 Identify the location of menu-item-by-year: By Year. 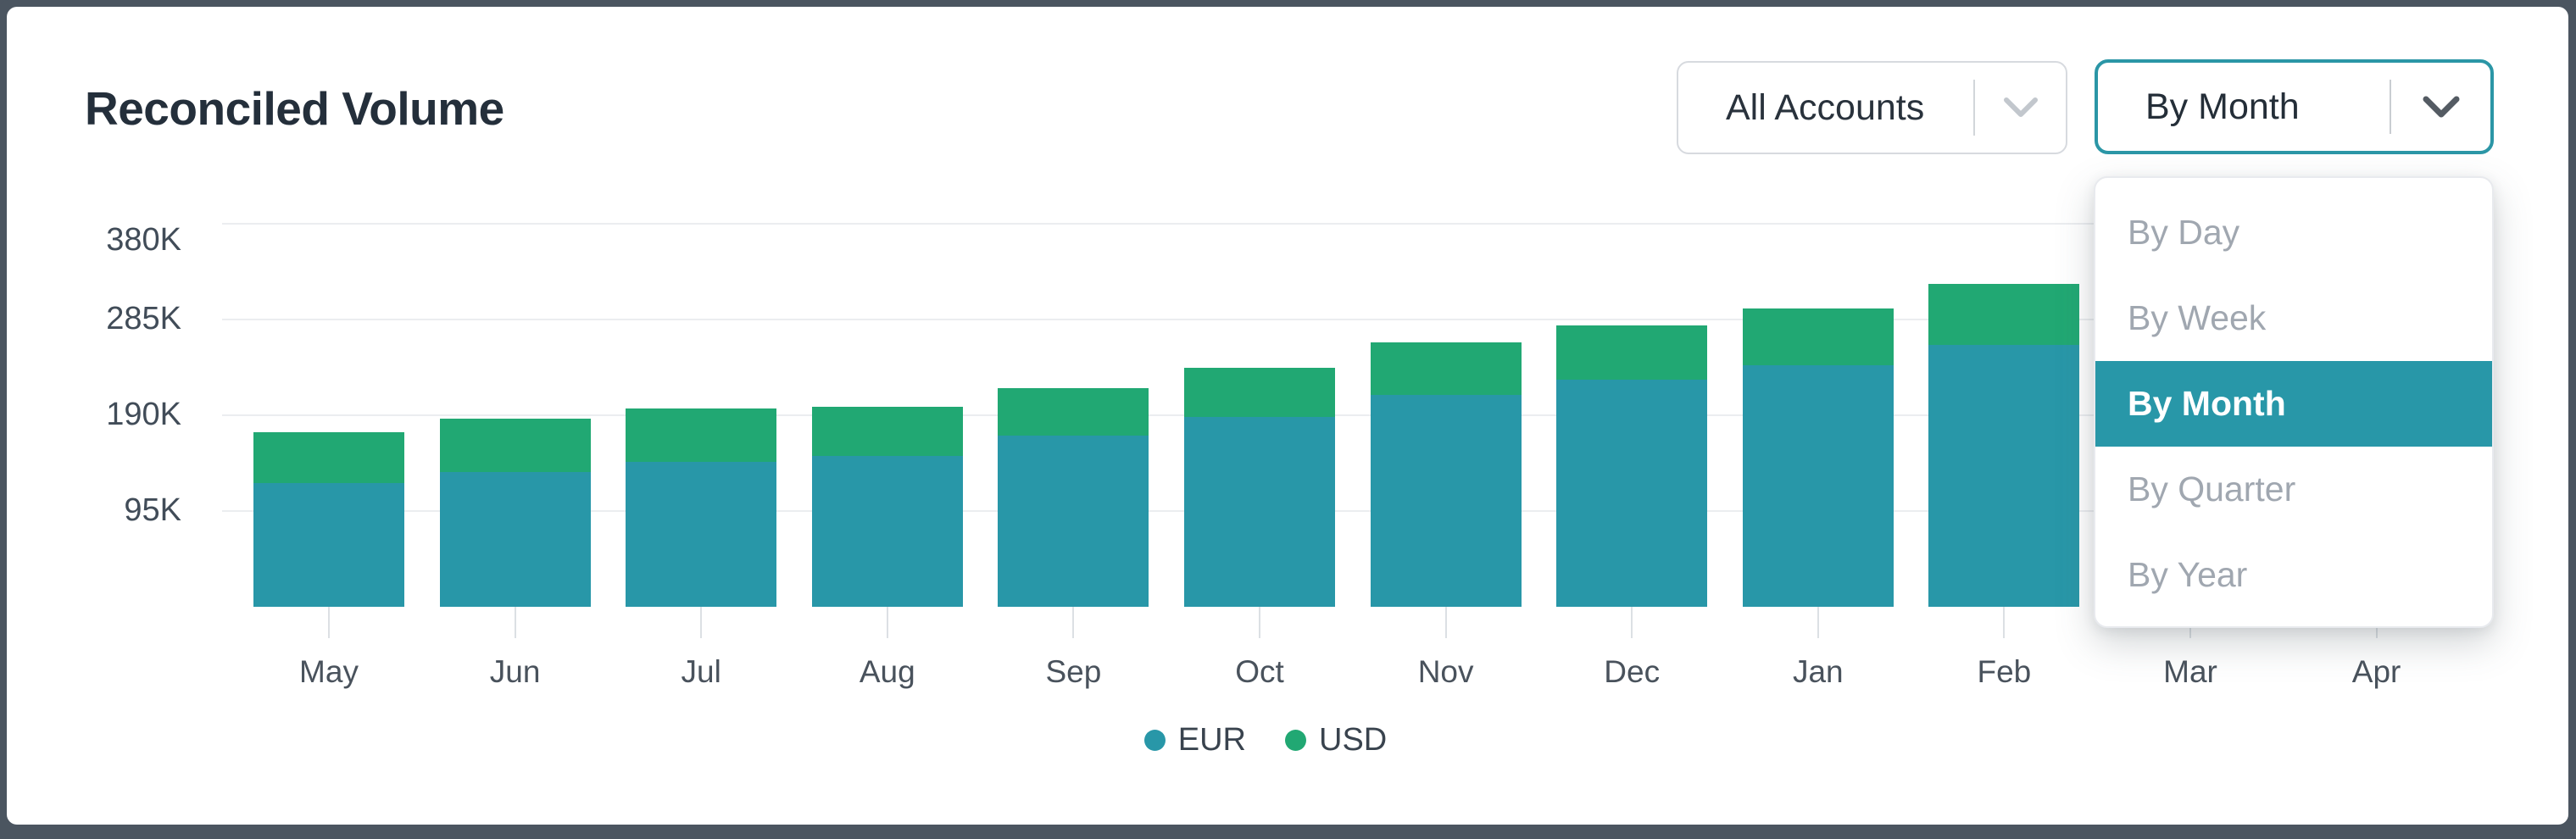
(2188, 574).